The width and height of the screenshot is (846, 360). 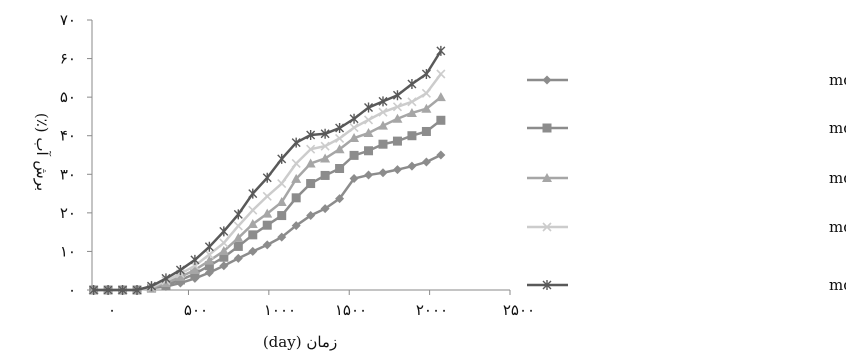 I want to click on legend-label: تراوایی شکاف= ۶۰۰ md, so click(x=837, y=178).